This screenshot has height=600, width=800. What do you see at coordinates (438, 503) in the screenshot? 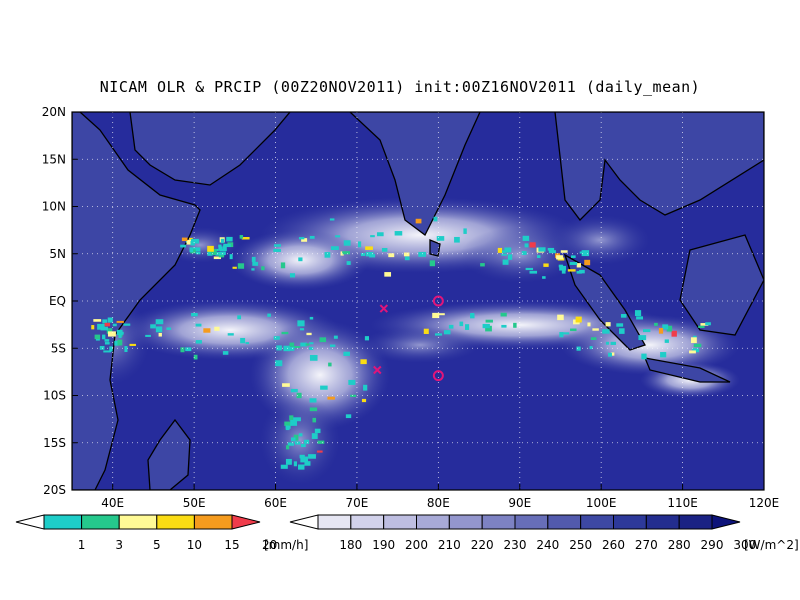
I see `lon-tick-label: 80E` at bounding box center [438, 503].